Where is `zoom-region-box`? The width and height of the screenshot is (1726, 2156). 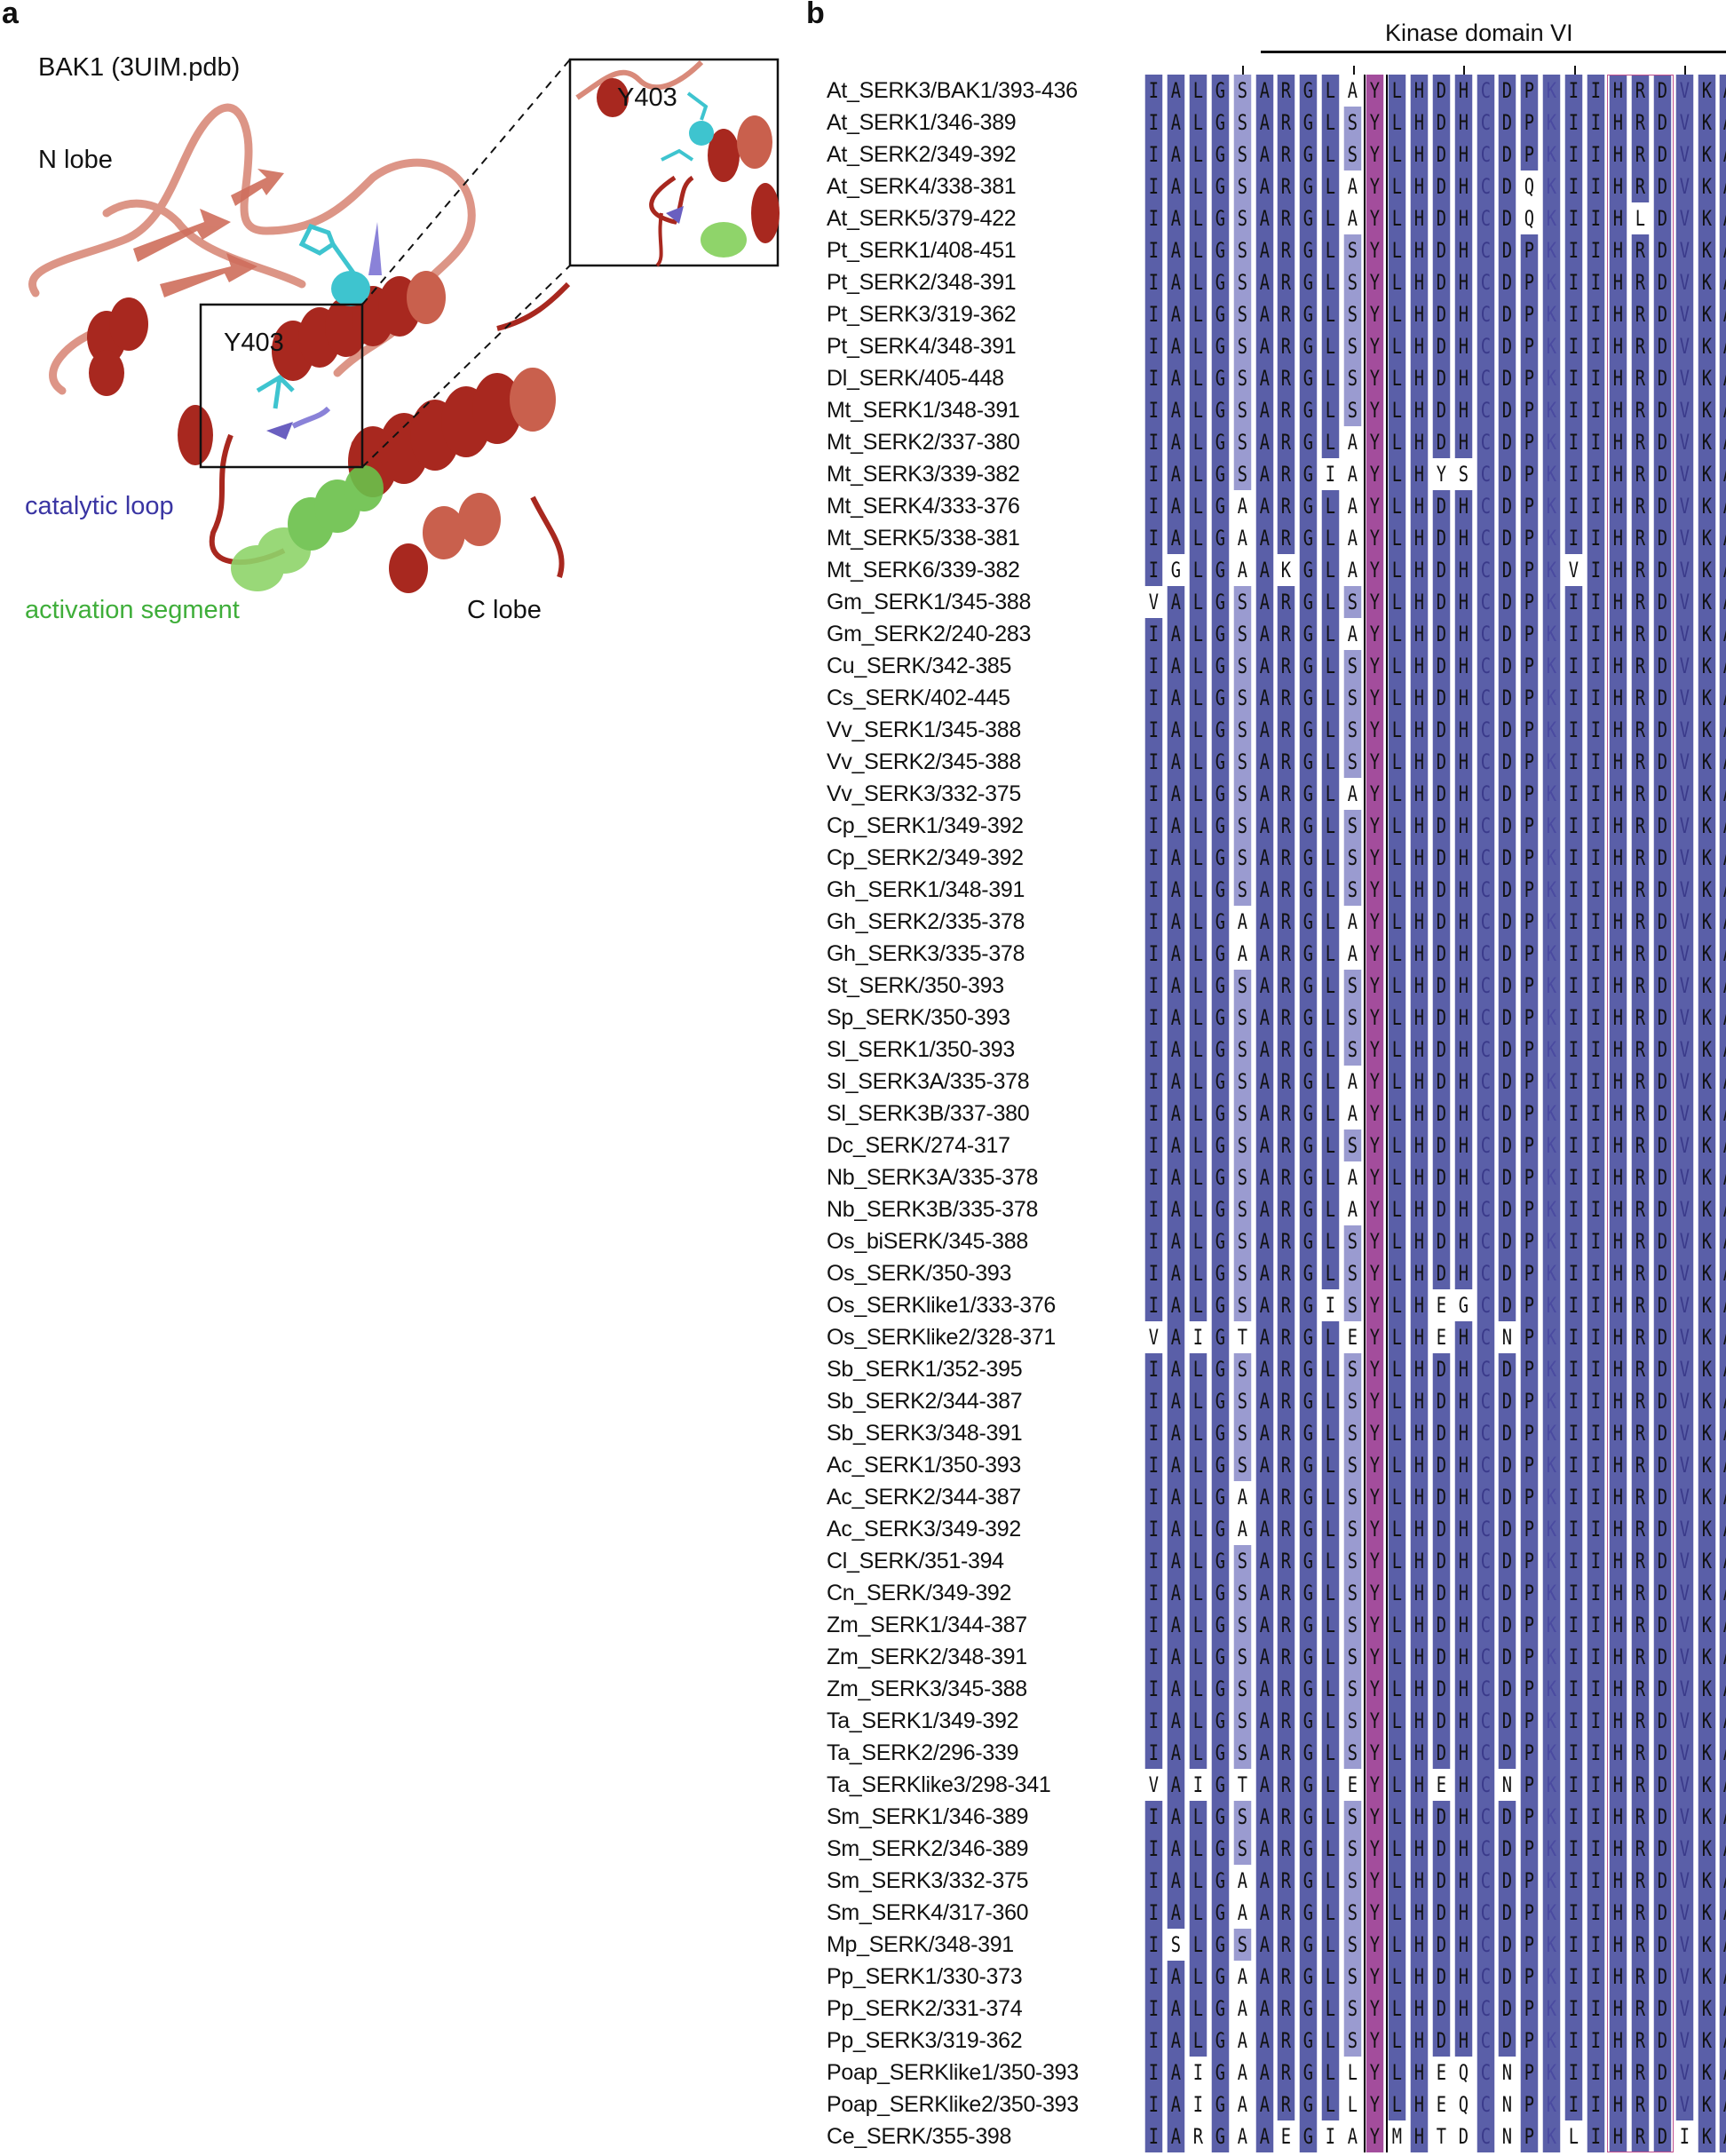
zoom-region-box is located at coordinates (281, 386).